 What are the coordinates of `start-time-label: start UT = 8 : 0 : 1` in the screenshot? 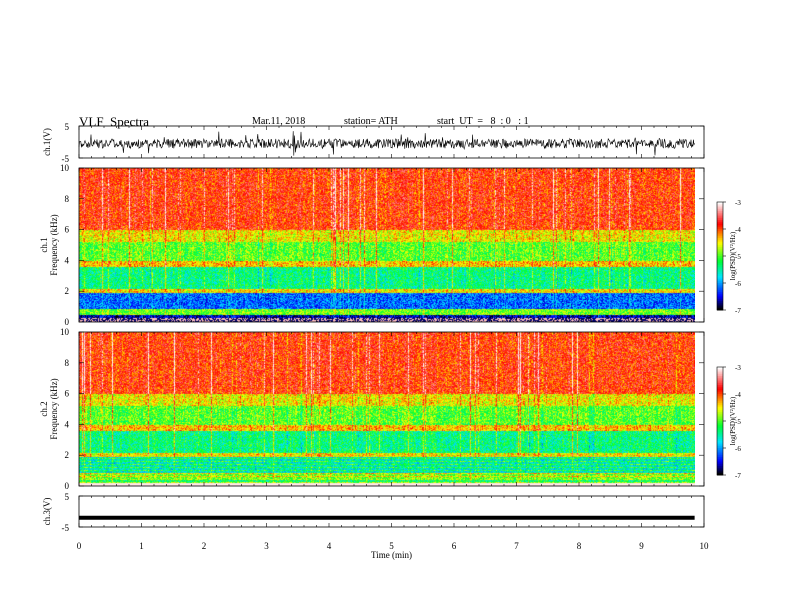 It's located at (483, 121).